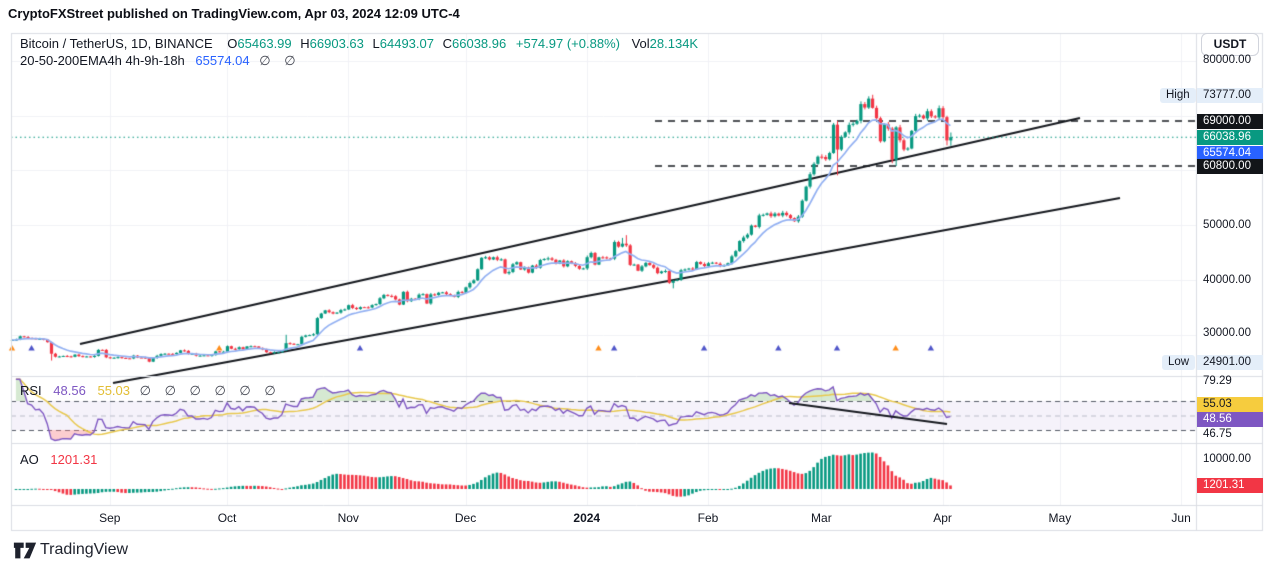 Image resolution: width=1273 pixels, height=568 pixels. I want to click on ao-axis-label: 1201.31, so click(1230, 485).